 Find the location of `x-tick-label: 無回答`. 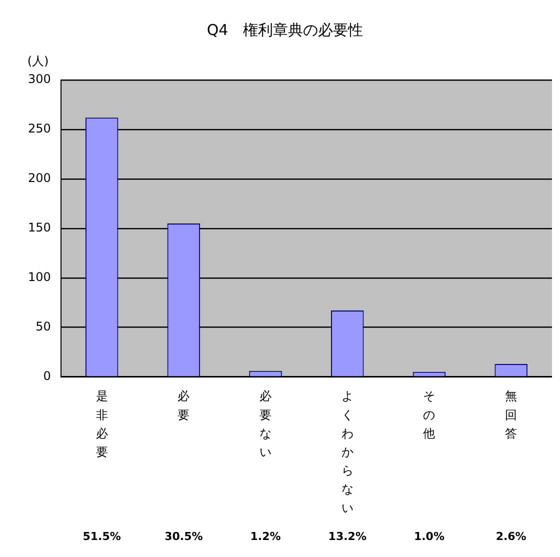

x-tick-label: 無回答 is located at coordinates (511, 414).